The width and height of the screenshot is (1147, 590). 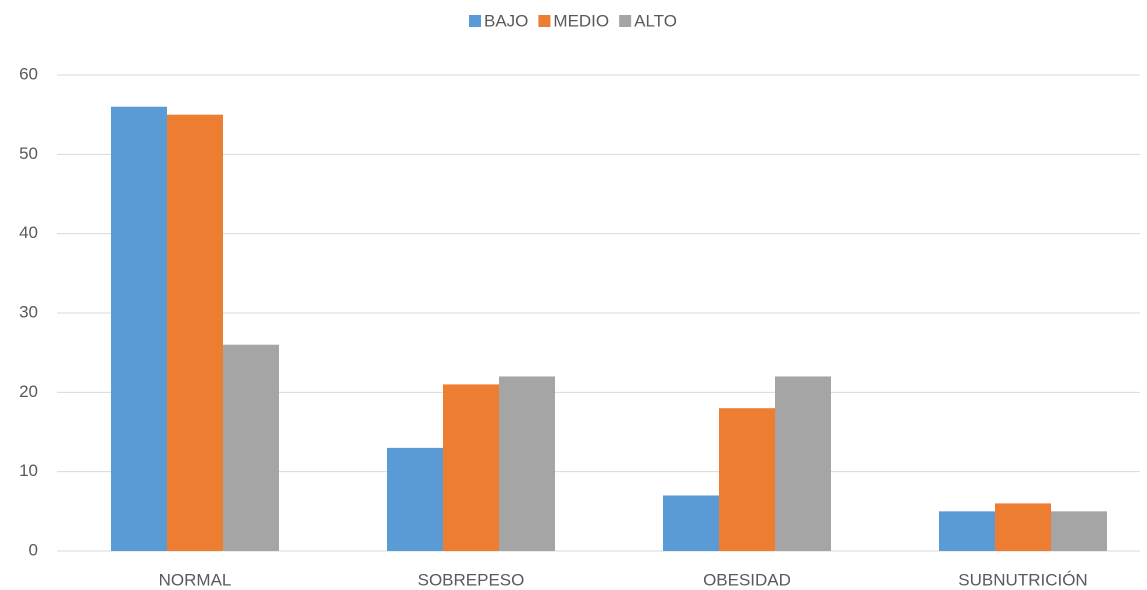 What do you see at coordinates (28, 73) in the screenshot?
I see `y-tick-label: 60` at bounding box center [28, 73].